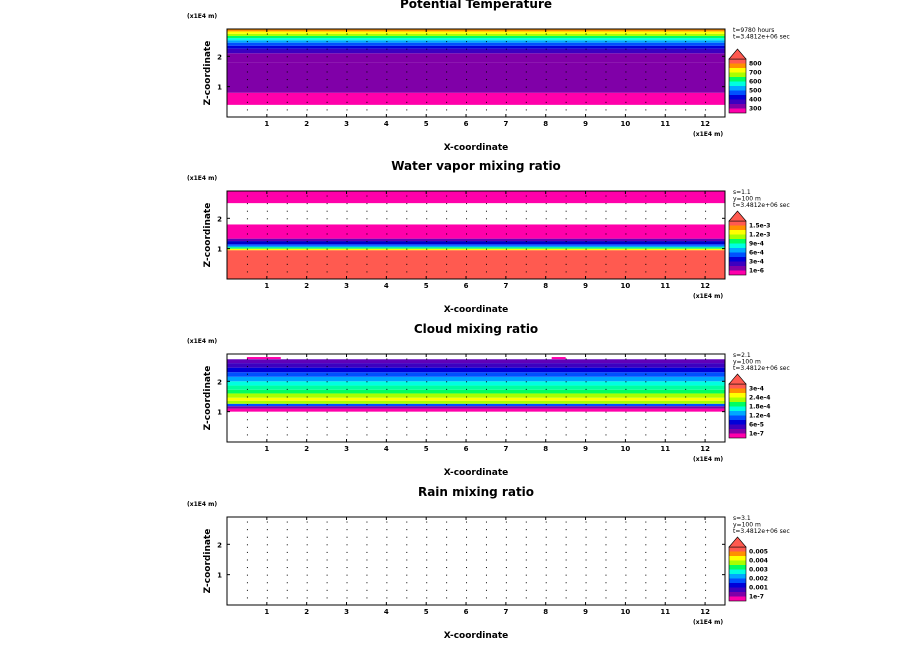 This screenshot has width=904, height=658. Describe the element at coordinates (756, 244) in the screenshot. I see `colorbar-label: 9e-4` at that location.